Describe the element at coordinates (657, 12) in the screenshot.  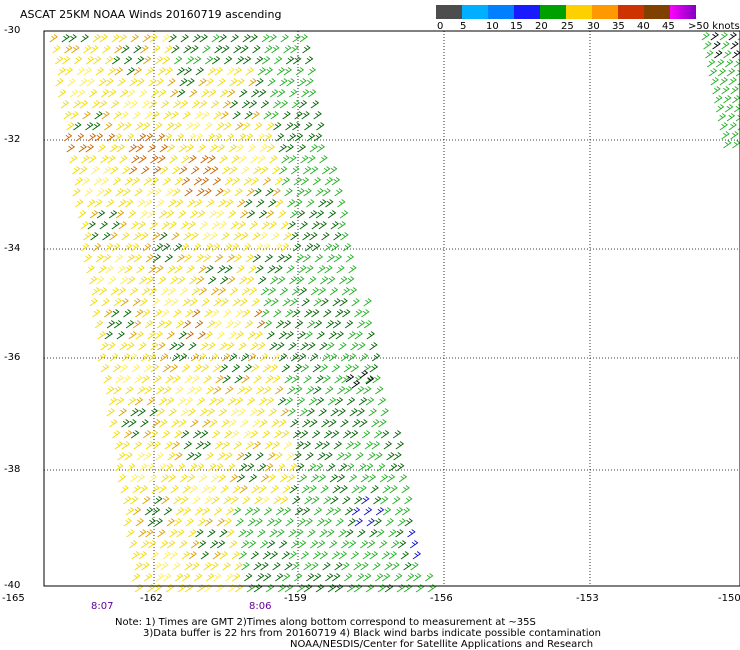
I see `colorbar-swatch` at that location.